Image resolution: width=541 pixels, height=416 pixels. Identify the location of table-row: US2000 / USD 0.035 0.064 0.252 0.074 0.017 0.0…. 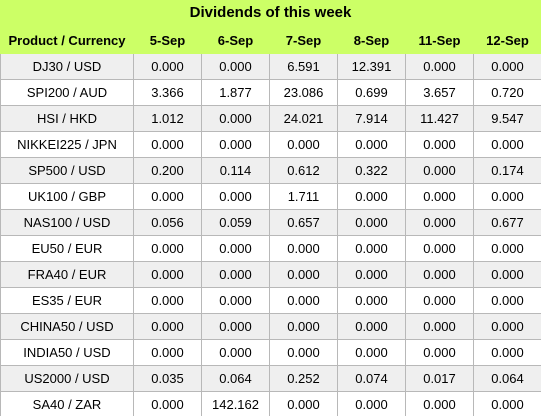
(270, 378).